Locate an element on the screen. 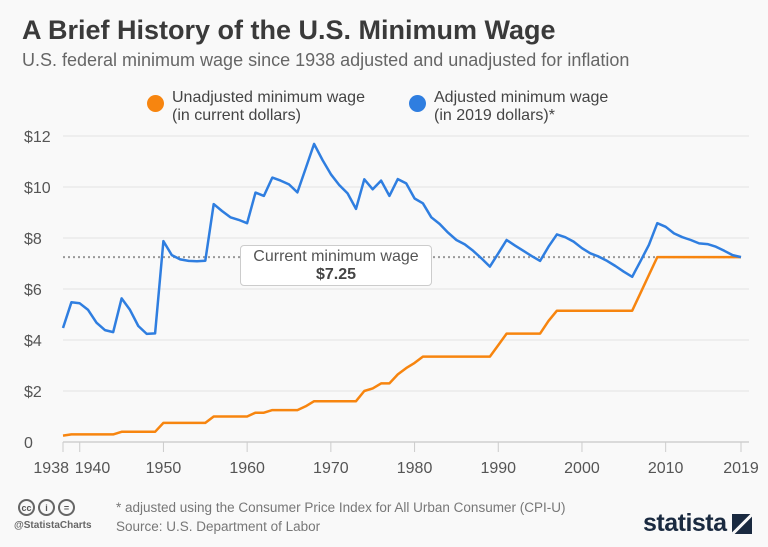  no-derivatives-icon: = is located at coordinates (66, 507).